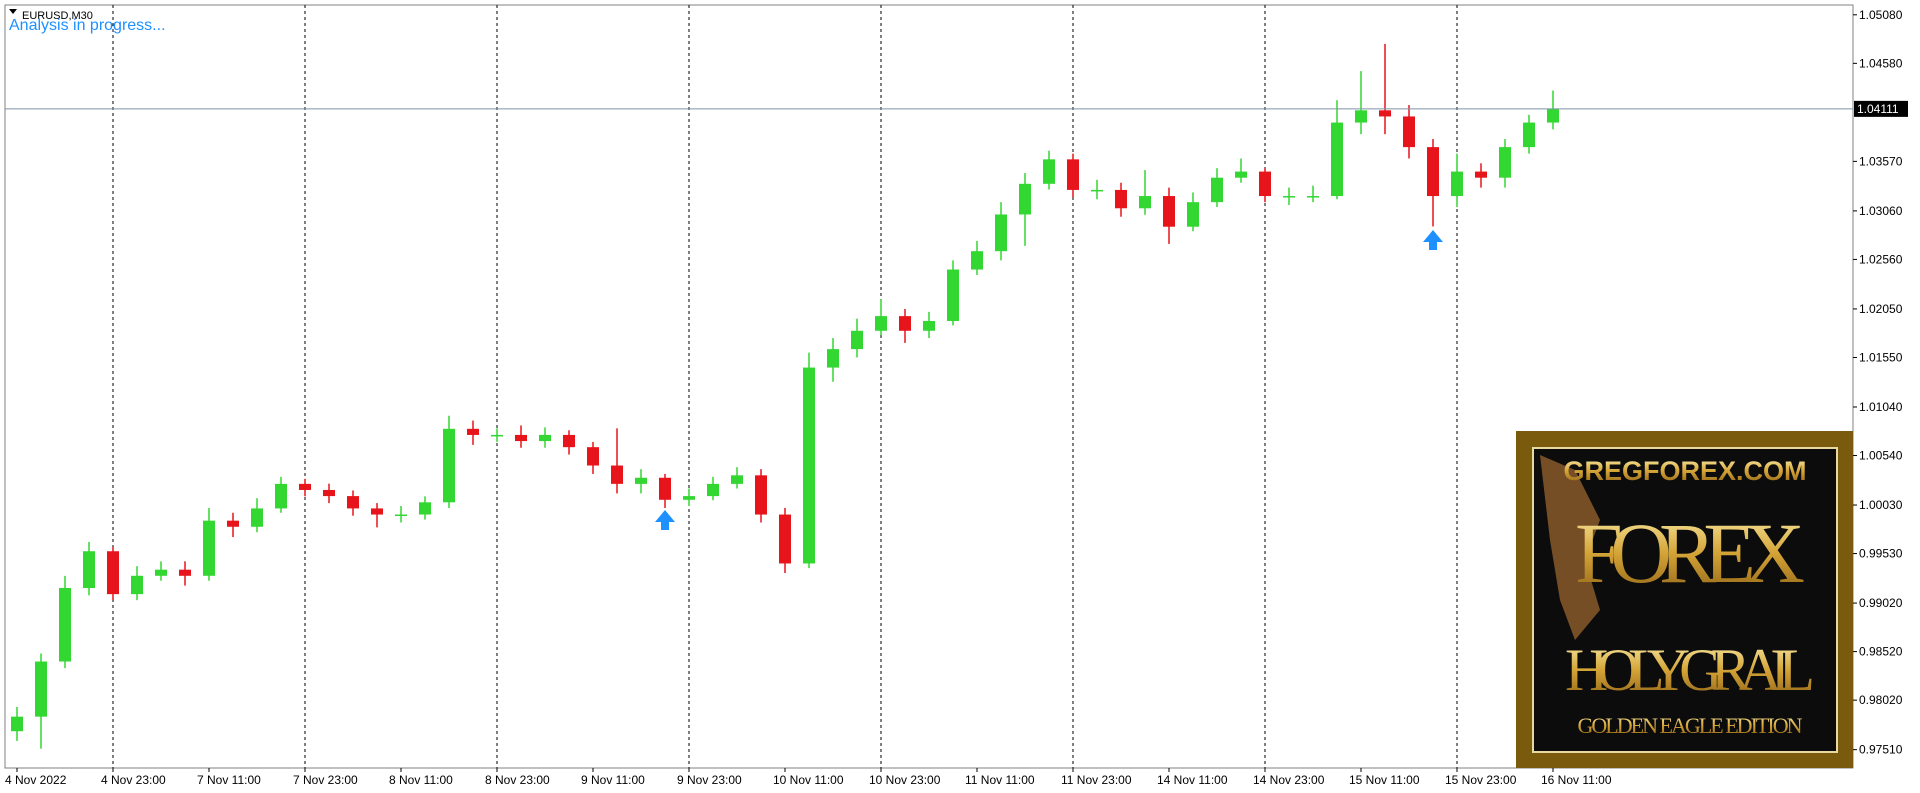  Describe the element at coordinates (325, 780) in the screenshot. I see `x-tick-label: 7 Nov 23:00` at that location.